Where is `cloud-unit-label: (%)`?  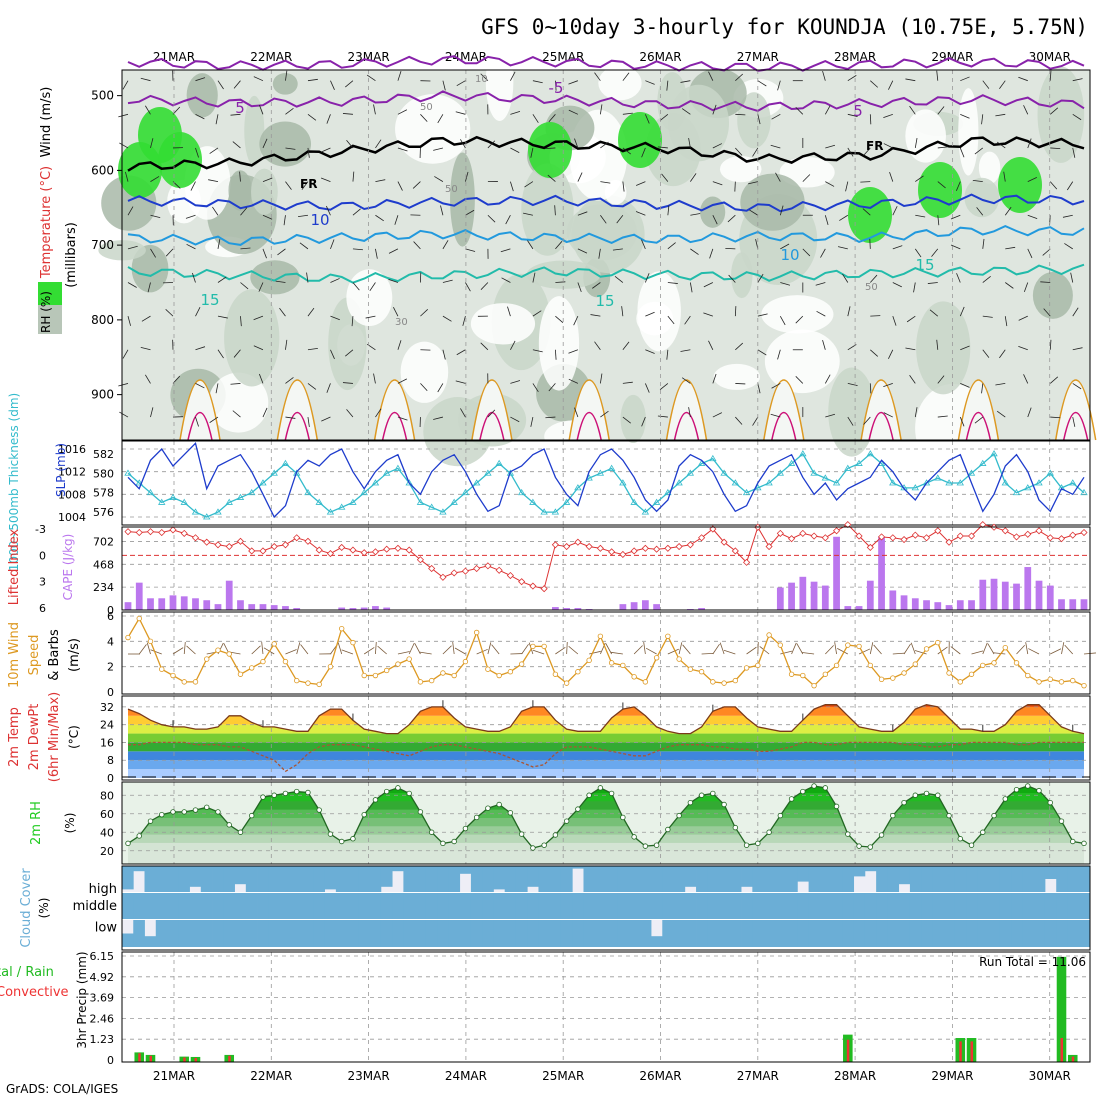 cloud-unit-label: (%) is located at coordinates (44, 908).